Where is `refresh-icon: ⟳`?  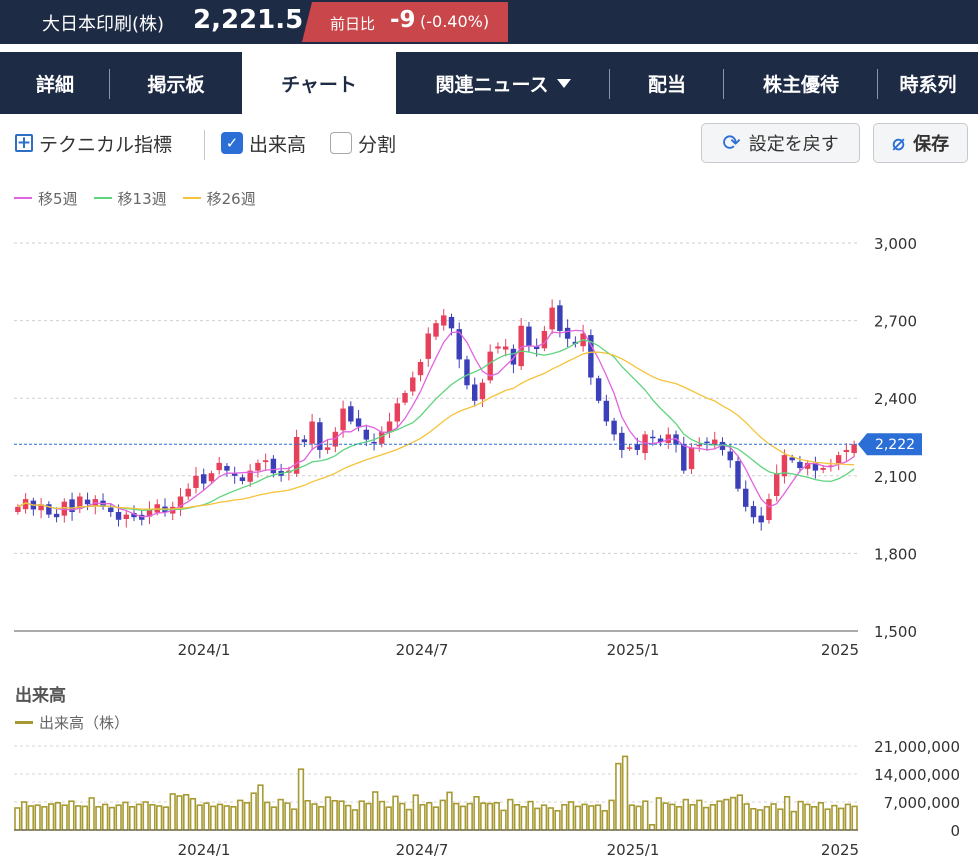
refresh-icon: ⟳ is located at coordinates (731, 143).